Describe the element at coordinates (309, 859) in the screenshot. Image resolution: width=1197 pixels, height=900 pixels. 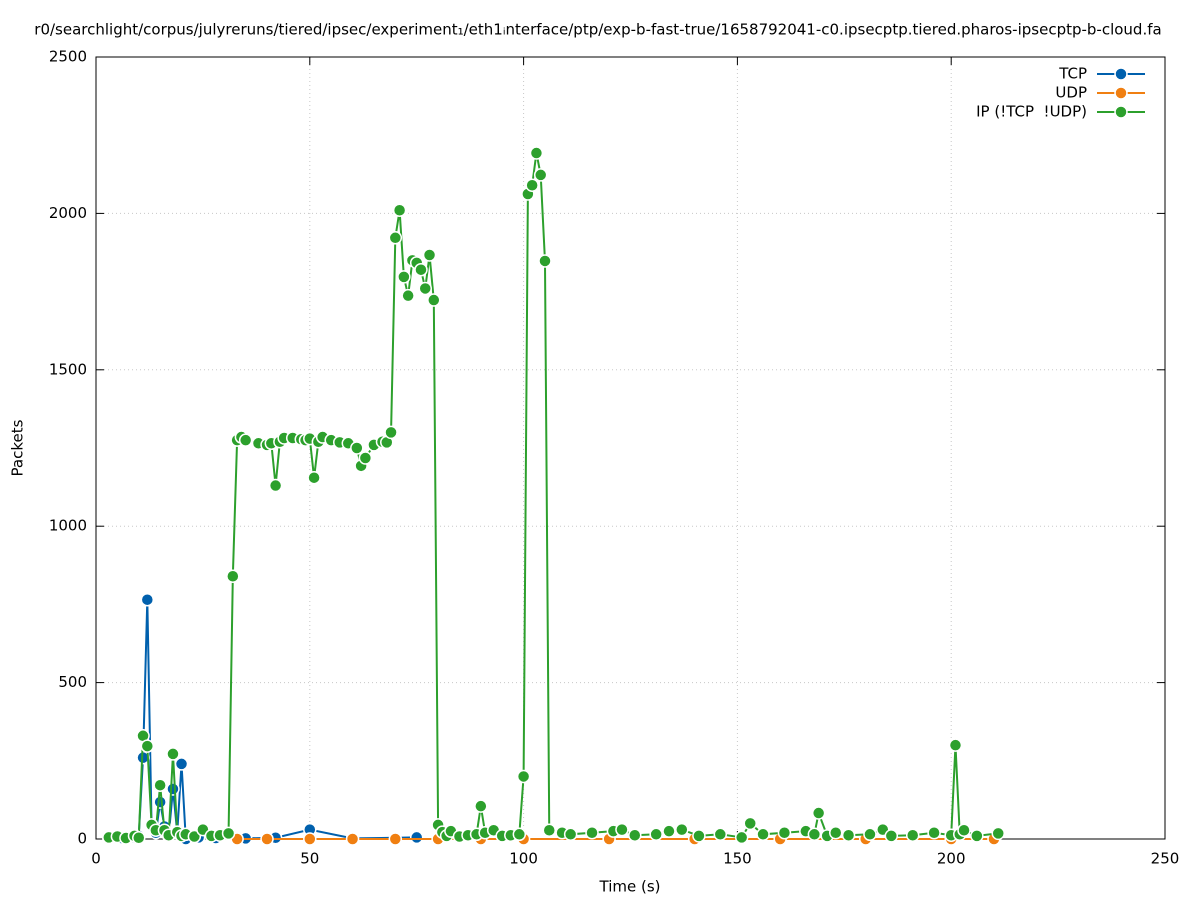
I see `x-tick-label: 50` at that location.